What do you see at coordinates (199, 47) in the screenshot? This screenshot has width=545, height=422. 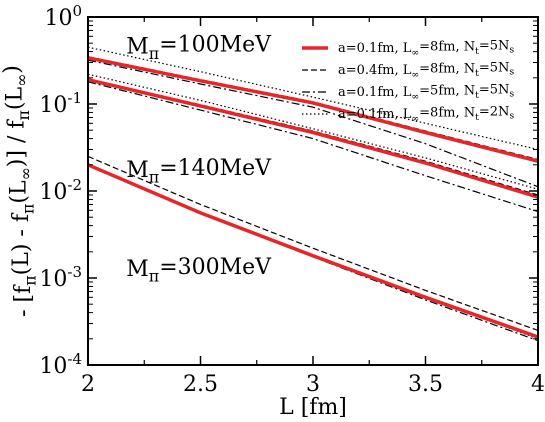 I see `mass-label-1: Mπ​=100MeV` at bounding box center [199, 47].